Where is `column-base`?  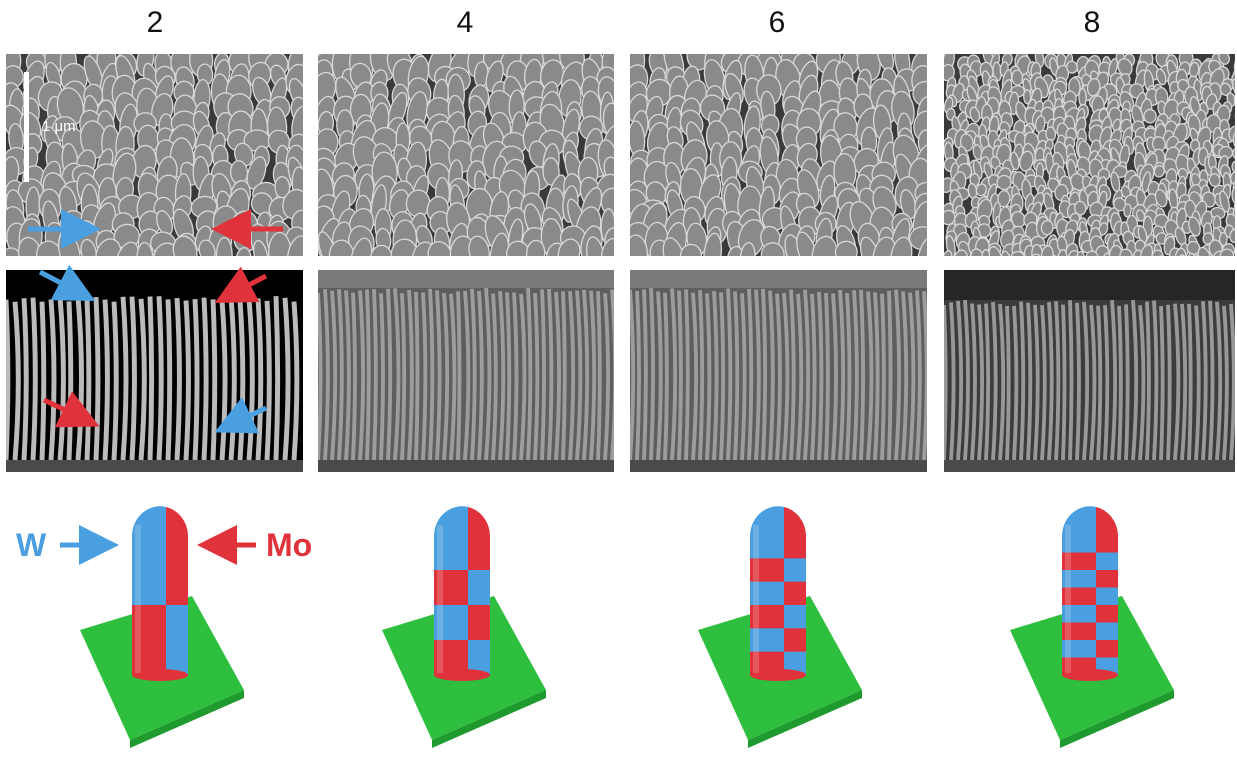
column-base is located at coordinates (778, 675).